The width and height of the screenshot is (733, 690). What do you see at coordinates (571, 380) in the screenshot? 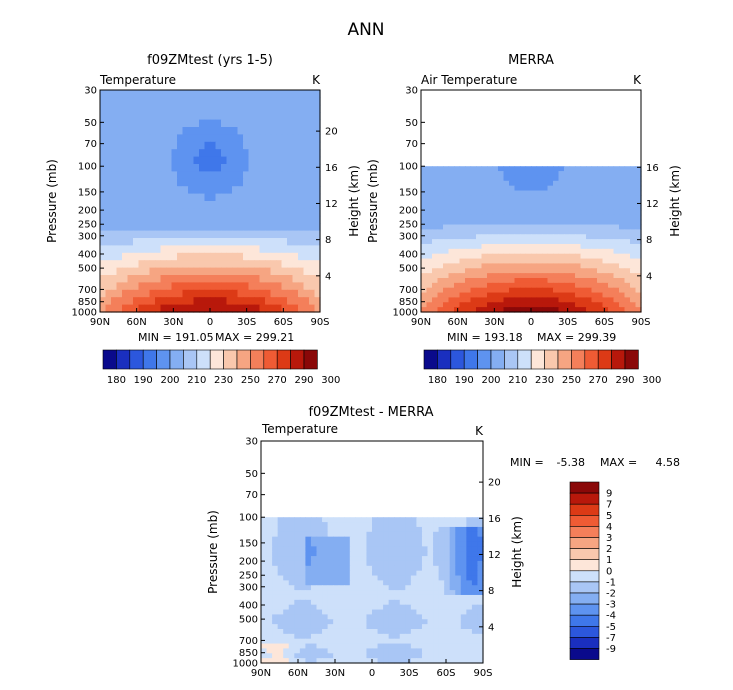
I see `colorbar-label: 250` at bounding box center [571, 380].